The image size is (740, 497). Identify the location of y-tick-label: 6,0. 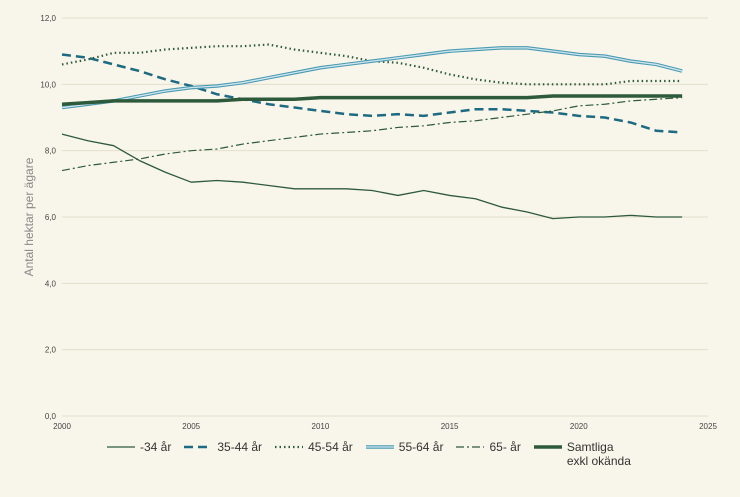
(51, 217).